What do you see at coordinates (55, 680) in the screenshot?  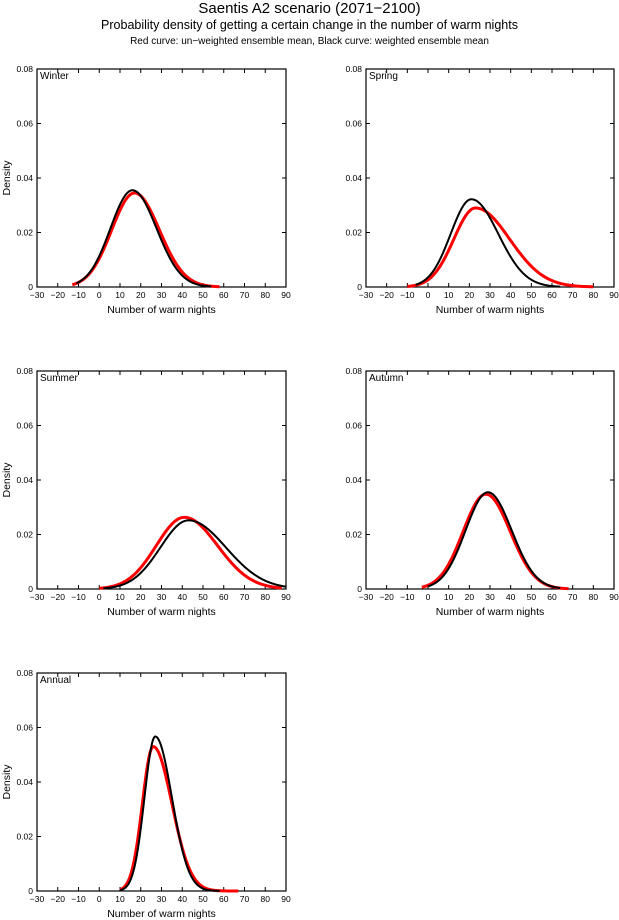 I see `panel-title: Annual` at bounding box center [55, 680].